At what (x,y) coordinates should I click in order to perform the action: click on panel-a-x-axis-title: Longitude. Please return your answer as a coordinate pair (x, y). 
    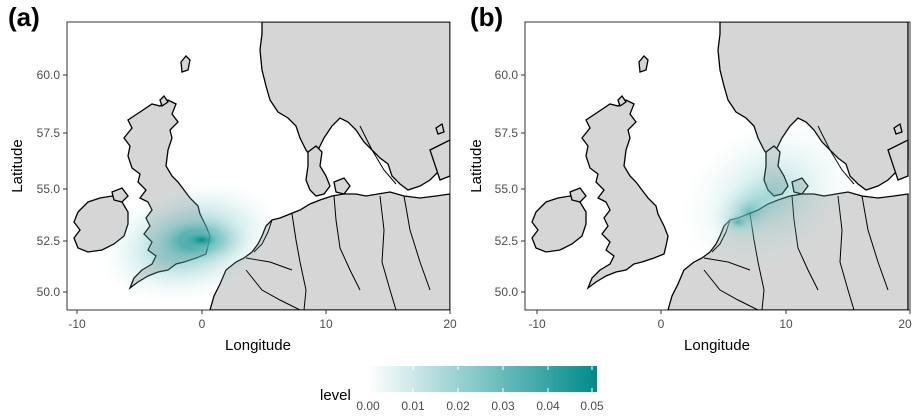
    Looking at the image, I should click on (258, 345).